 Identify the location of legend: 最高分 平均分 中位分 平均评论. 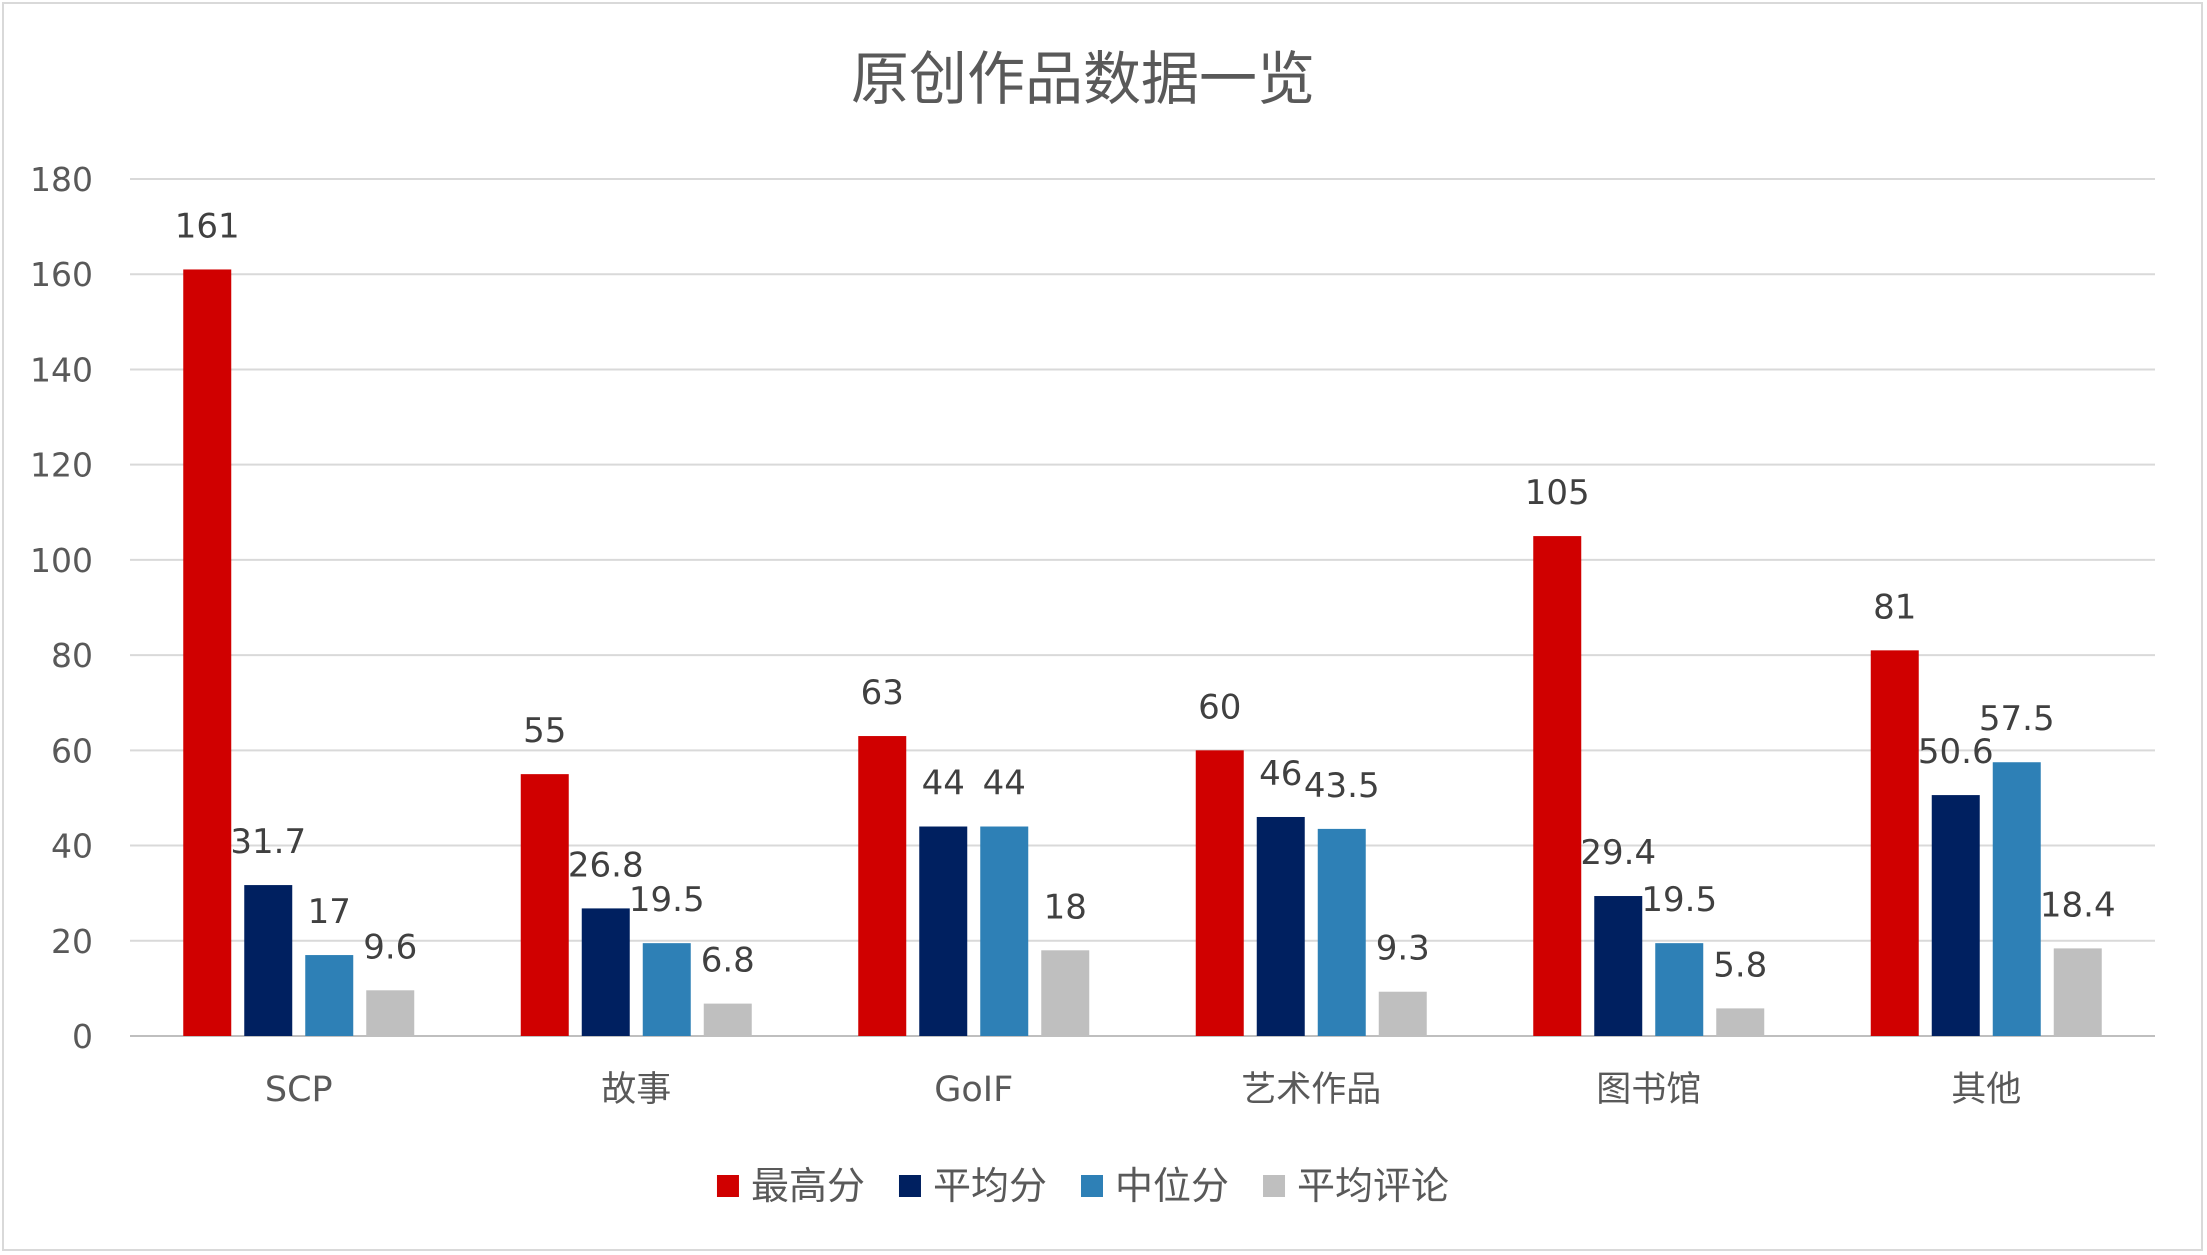
(1082, 1186).